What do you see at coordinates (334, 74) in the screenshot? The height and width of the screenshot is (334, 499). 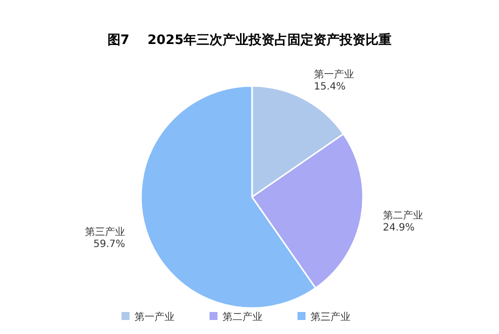 I see `slice-label: 第一产业` at bounding box center [334, 74].